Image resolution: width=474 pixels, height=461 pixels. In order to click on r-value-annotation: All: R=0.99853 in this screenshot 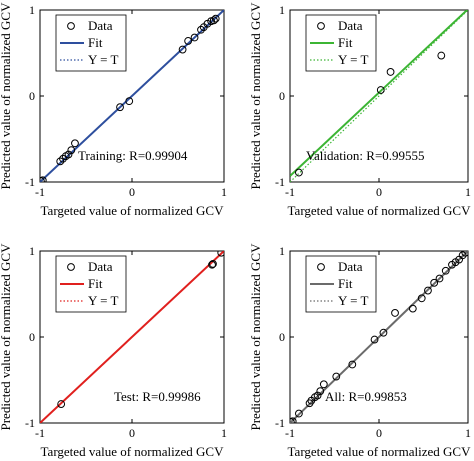, I will do `click(366, 396)`.